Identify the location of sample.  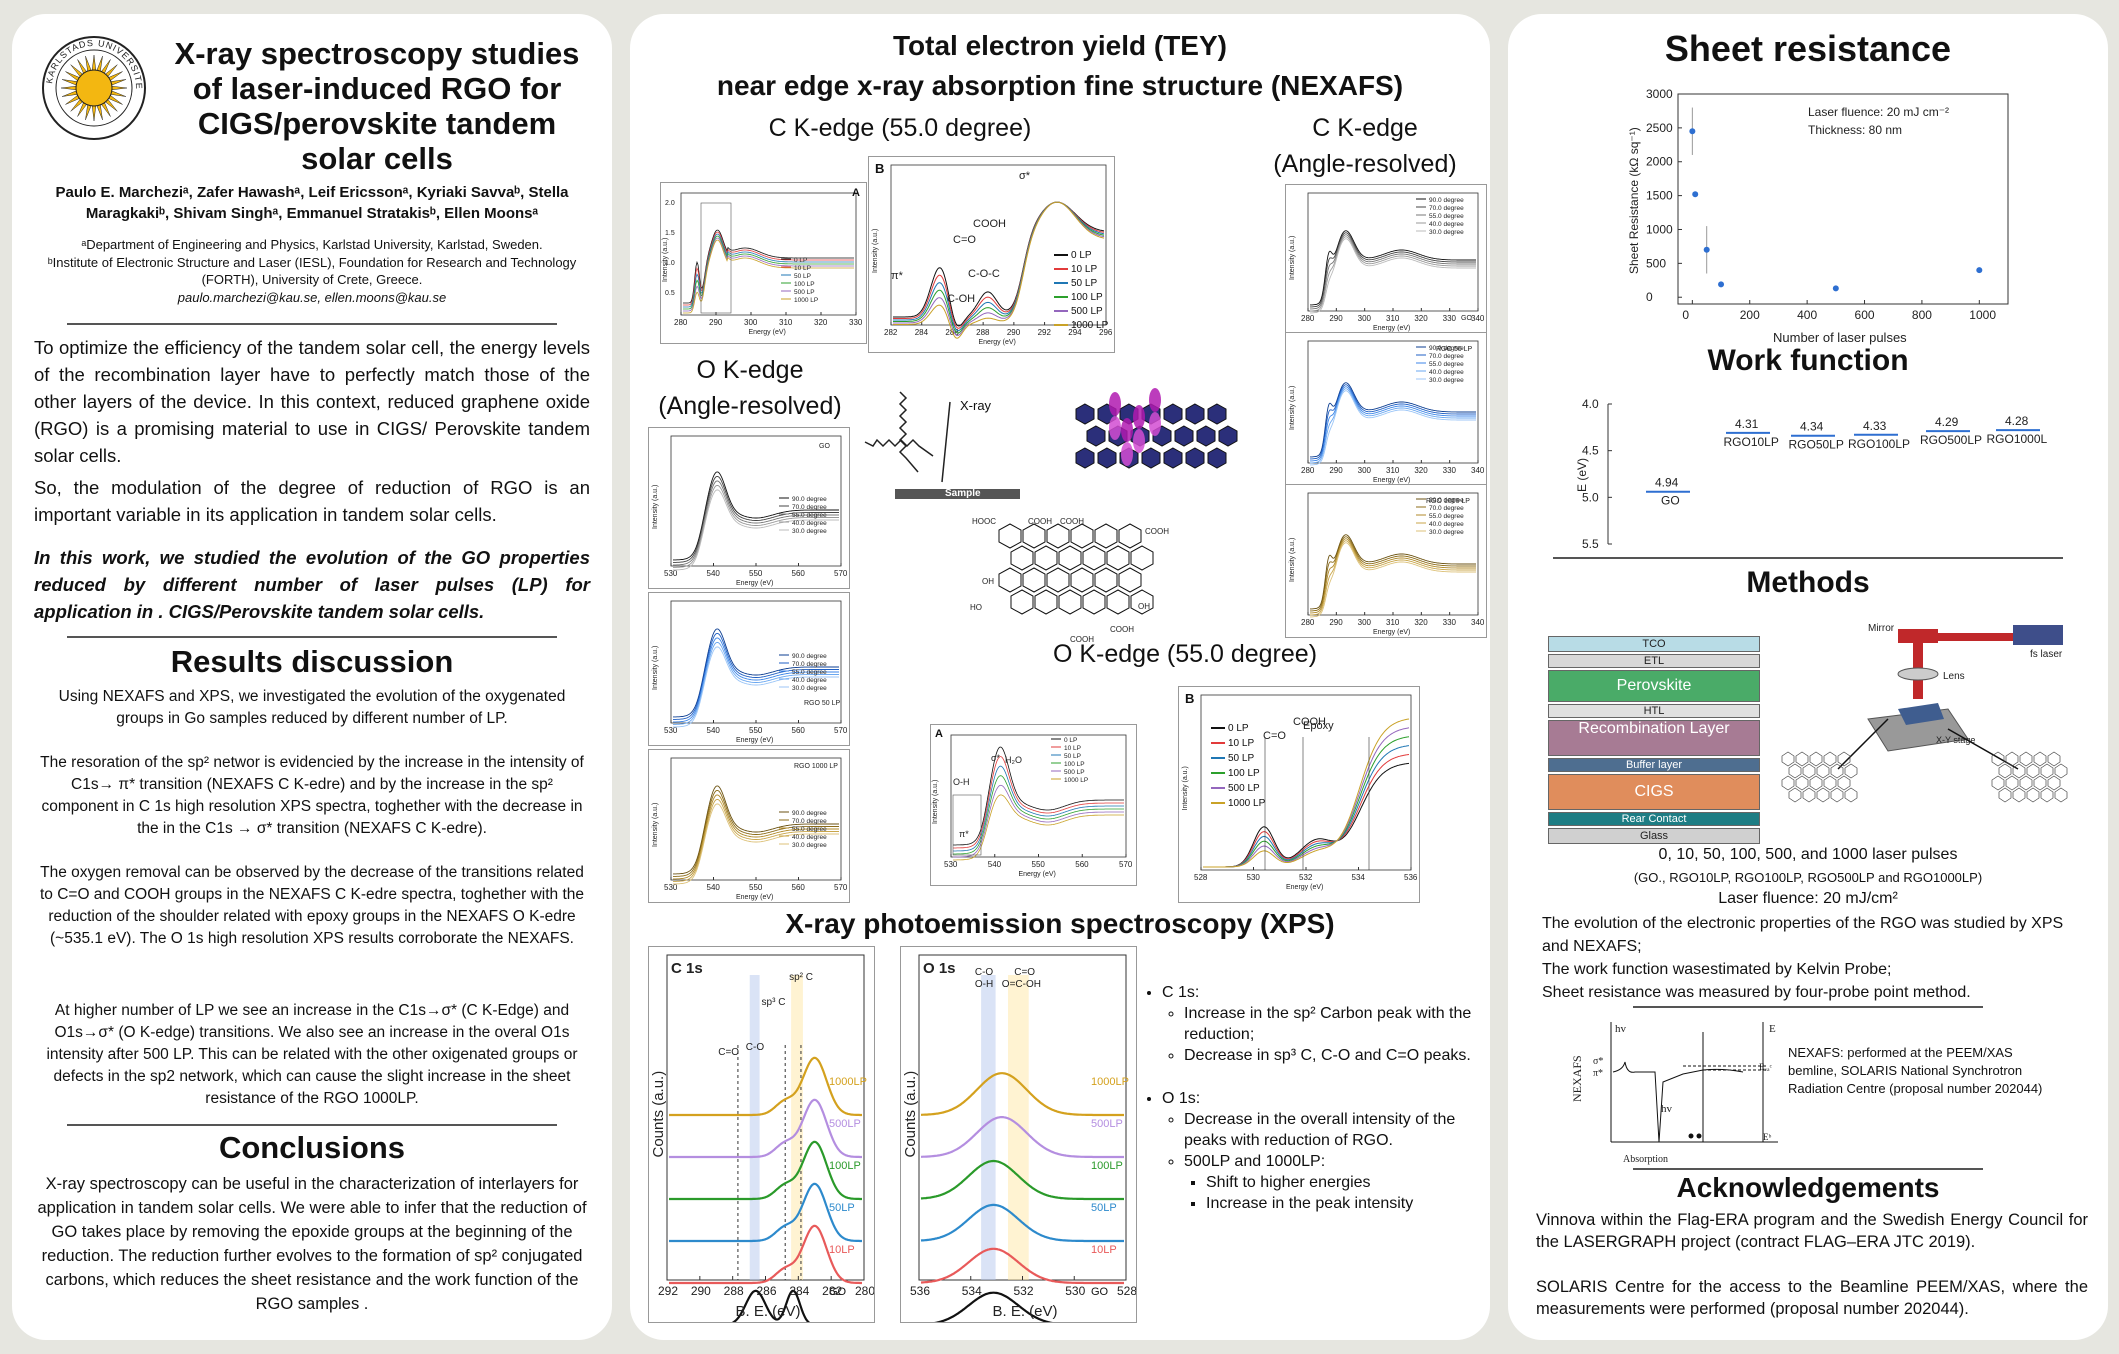
(1921, 714).